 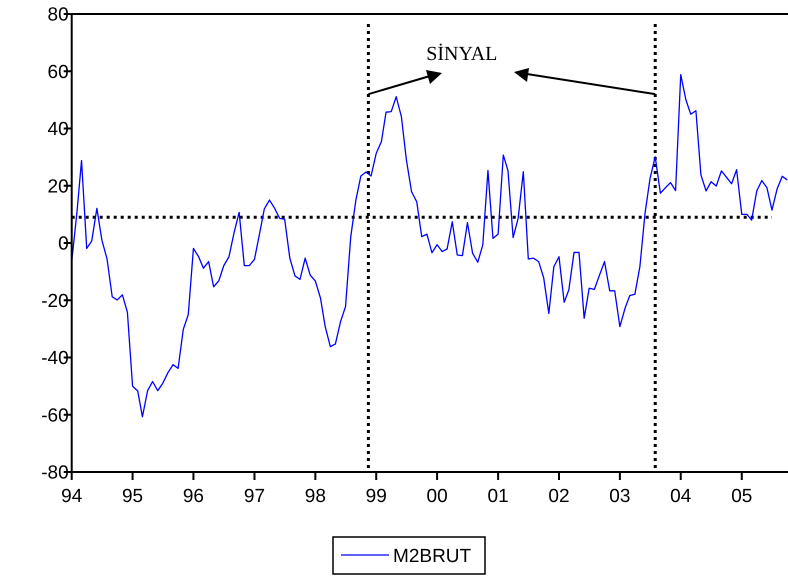 What do you see at coordinates (432, 556) in the screenshot?
I see `legend-label: M2BRUT` at bounding box center [432, 556].